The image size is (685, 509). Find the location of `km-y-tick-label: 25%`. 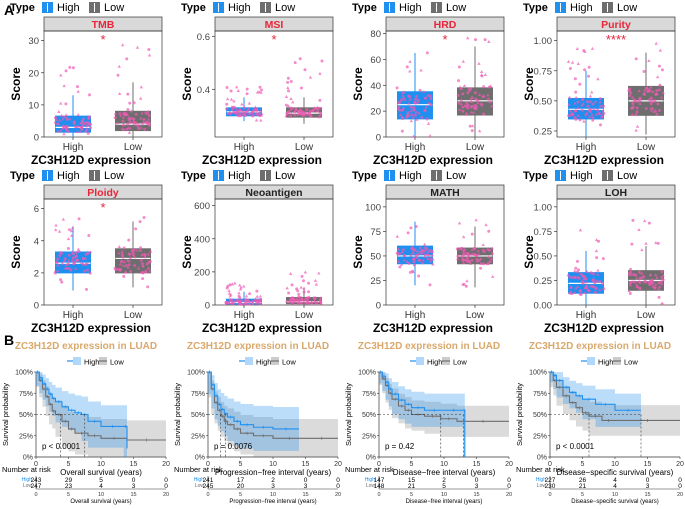

km-y-tick-label: 25% is located at coordinates (369, 436).